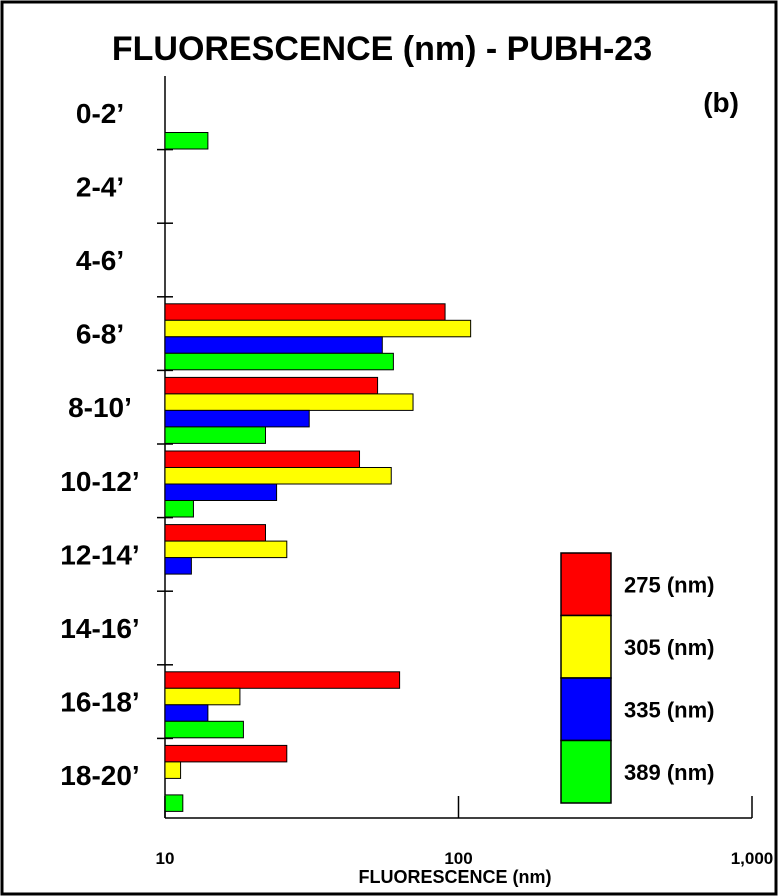 This screenshot has width=778, height=896. Describe the element at coordinates (100, 113) in the screenshot. I see `category-label: 0-2’` at that location.